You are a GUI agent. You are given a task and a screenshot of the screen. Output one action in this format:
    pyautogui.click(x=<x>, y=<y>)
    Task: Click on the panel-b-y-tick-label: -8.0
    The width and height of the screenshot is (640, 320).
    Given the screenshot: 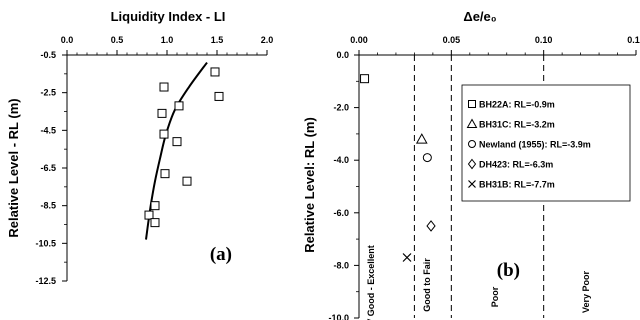 What is the action you would take?
    pyautogui.click(x=341, y=265)
    